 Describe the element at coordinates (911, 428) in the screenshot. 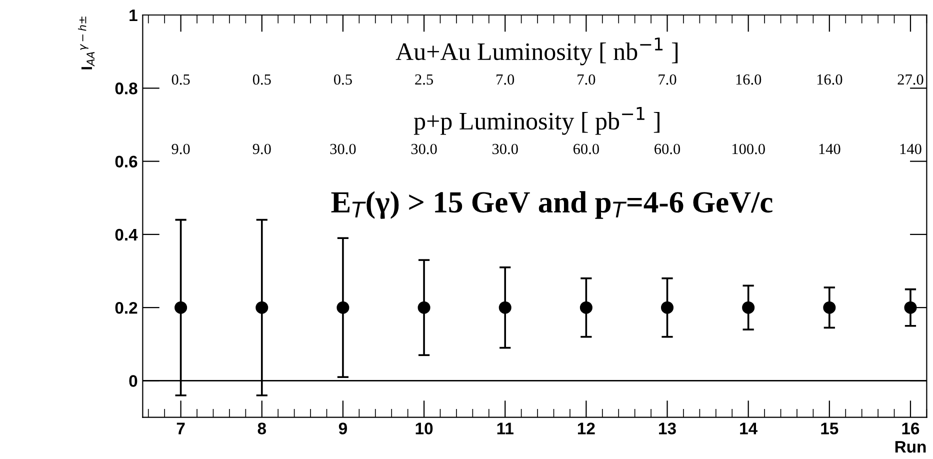

I see `x-tick-label: 16` at that location.